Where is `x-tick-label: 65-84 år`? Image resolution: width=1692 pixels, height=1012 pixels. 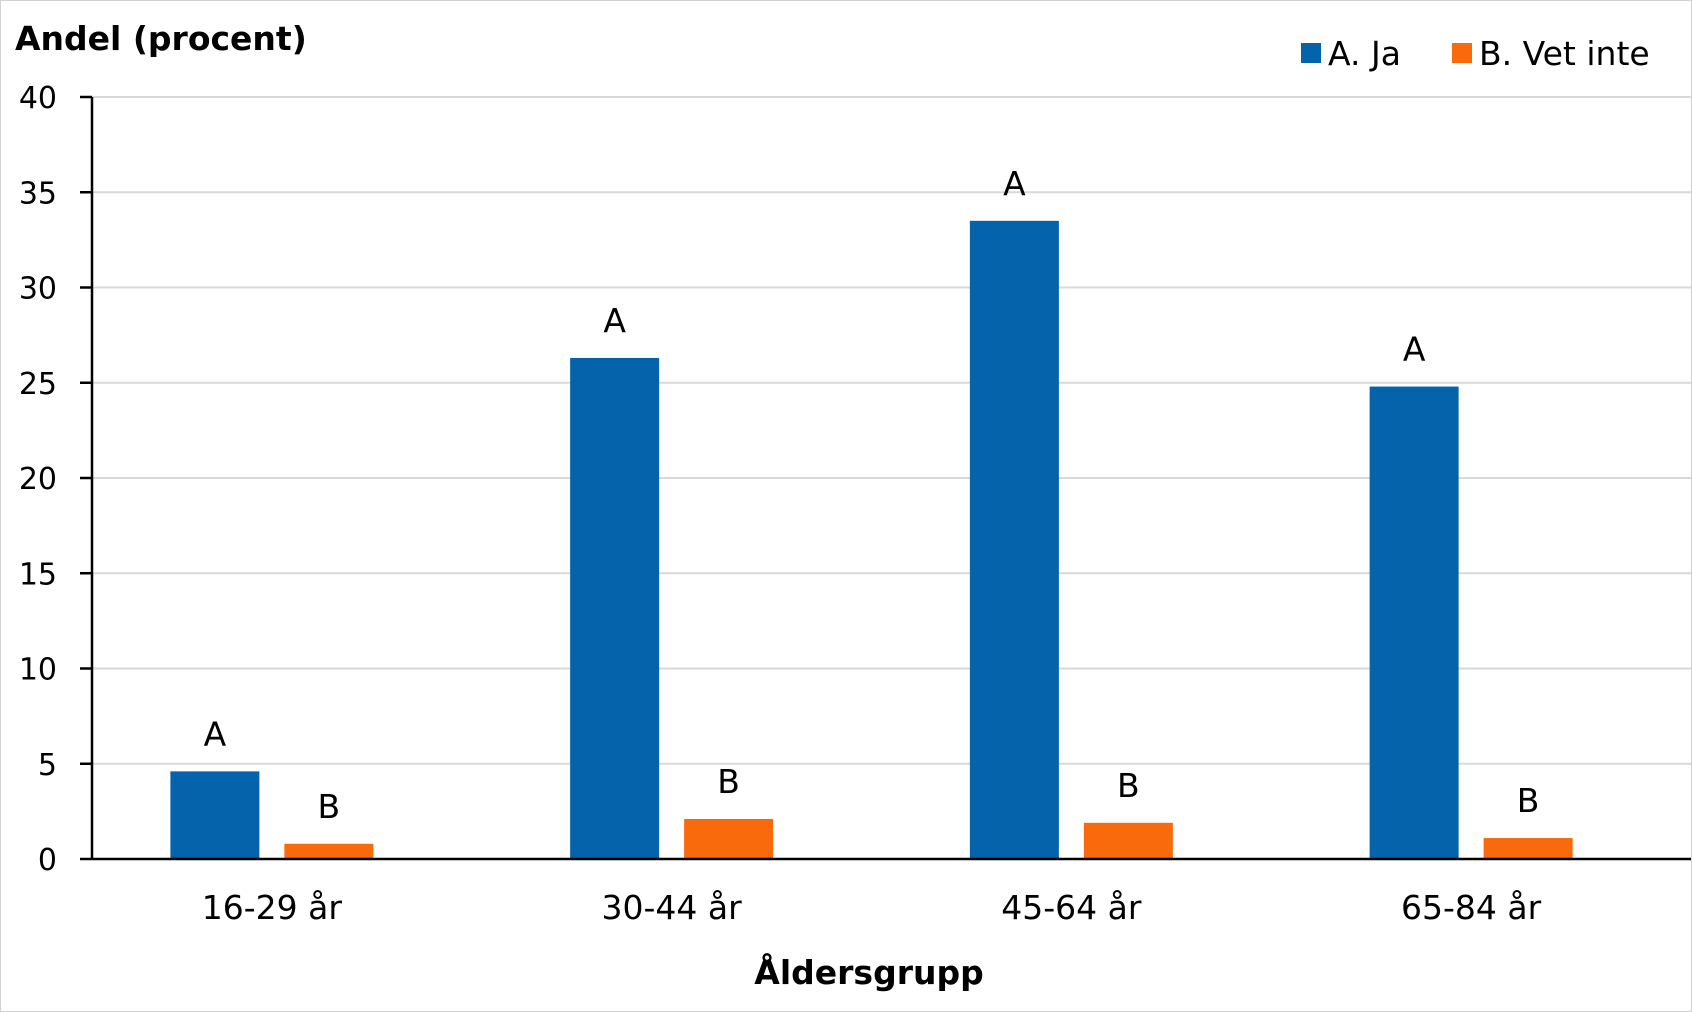
x-tick-label: 65-84 år is located at coordinates (1471, 907).